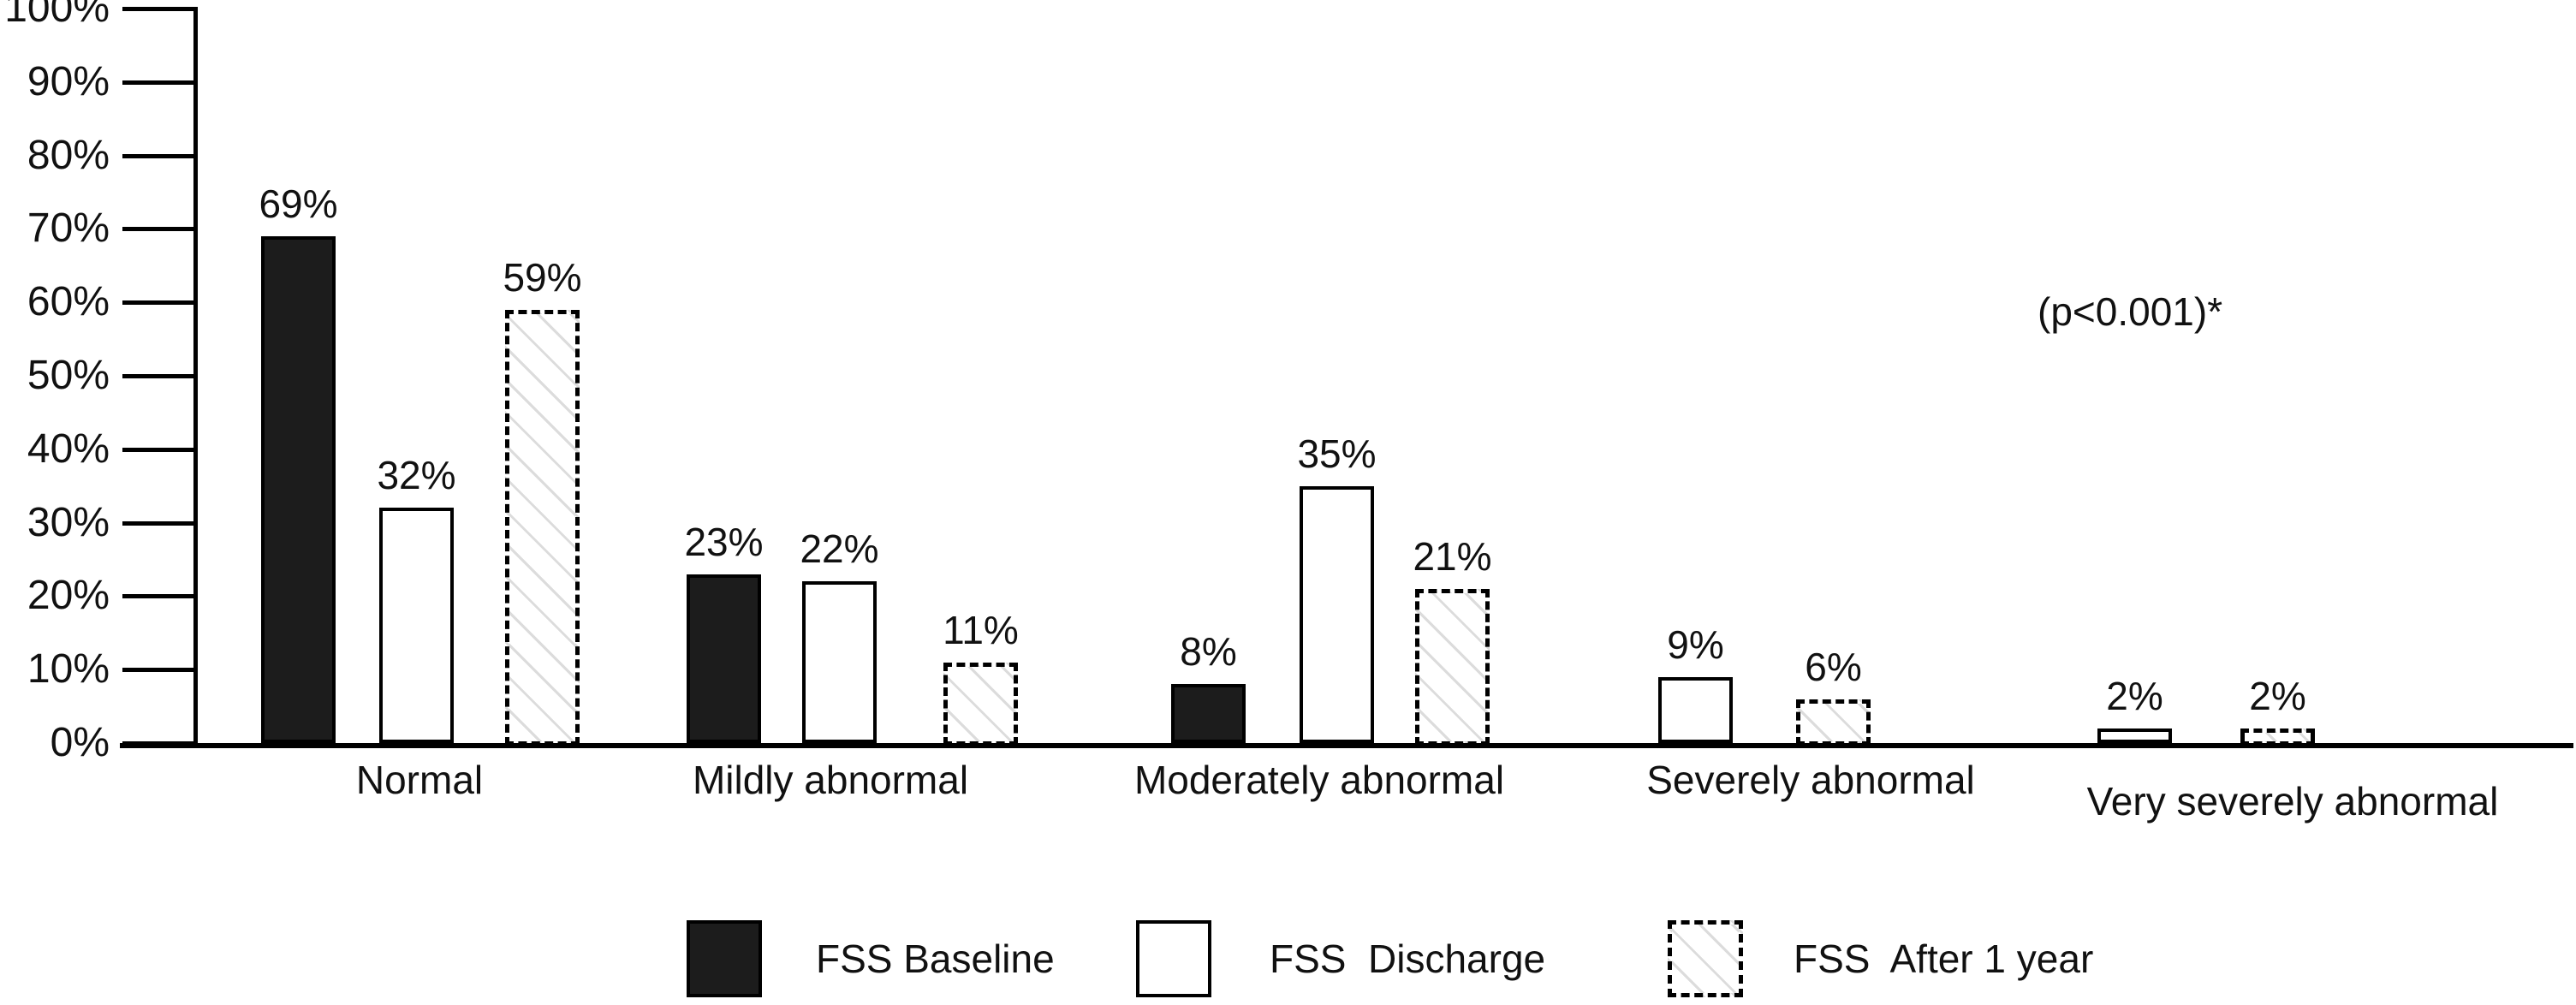  I want to click on category-label: Moderately abnormal, so click(1319, 780).